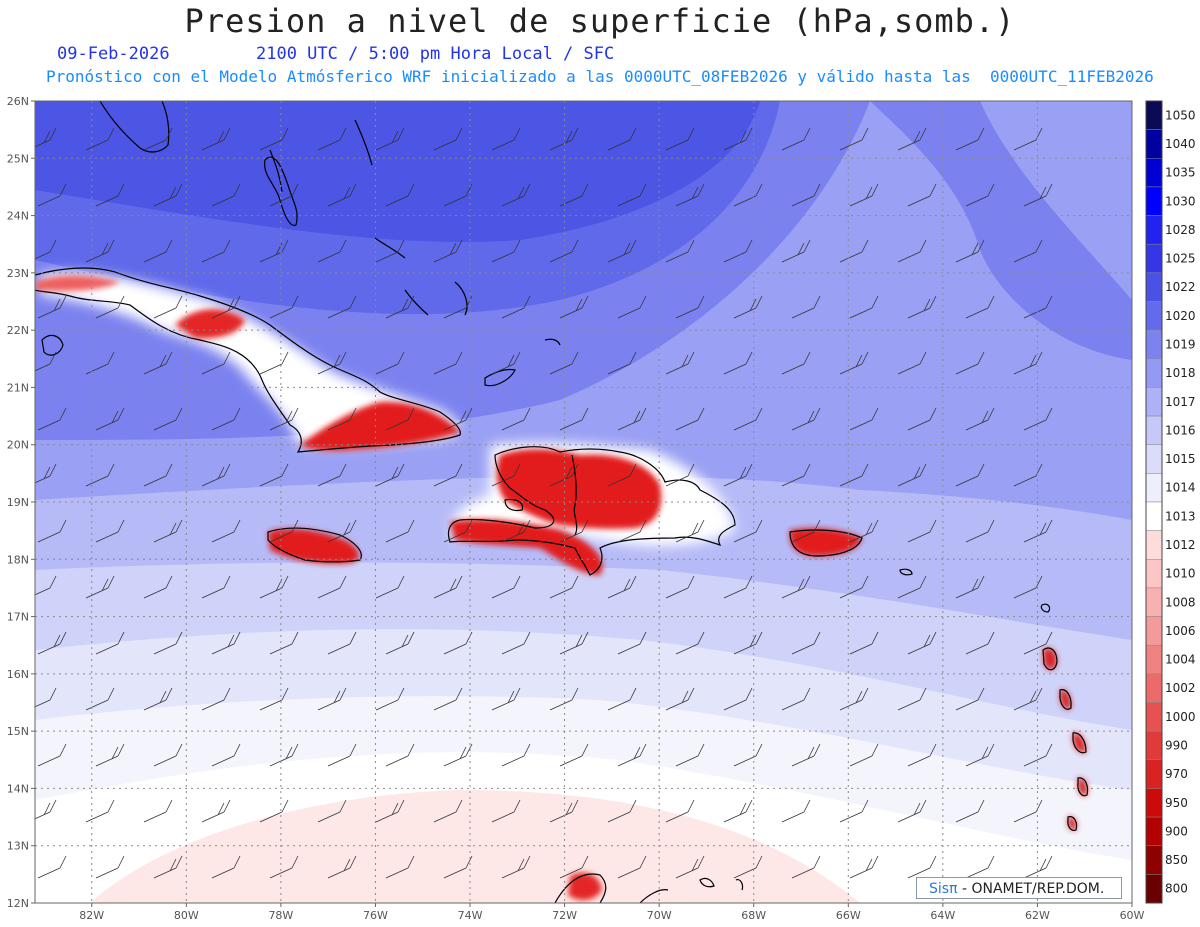 The image size is (1200, 927). Describe the element at coordinates (281, 191) in the screenshot. I see `bahamas-andros` at that location.